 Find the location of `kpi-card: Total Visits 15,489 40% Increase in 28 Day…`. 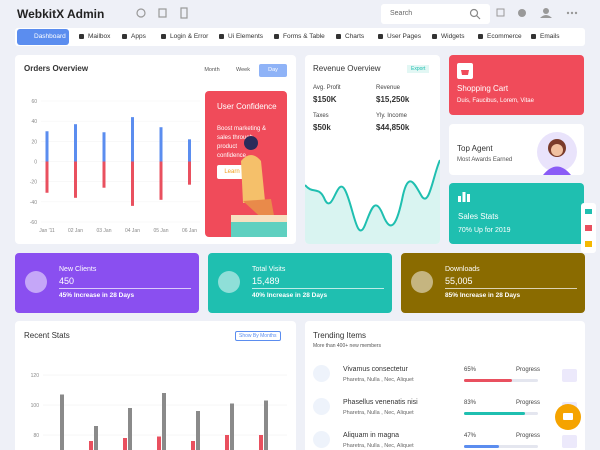

kpi-card: Total Visits 15,489 40% Increase in 28 Day… is located at coordinates (300, 283).